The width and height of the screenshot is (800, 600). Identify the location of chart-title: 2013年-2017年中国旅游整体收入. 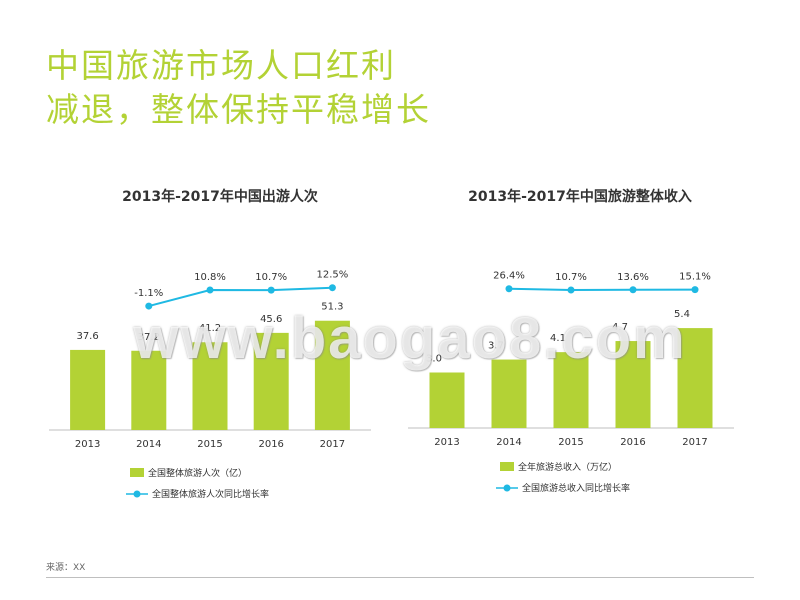
(580, 197).